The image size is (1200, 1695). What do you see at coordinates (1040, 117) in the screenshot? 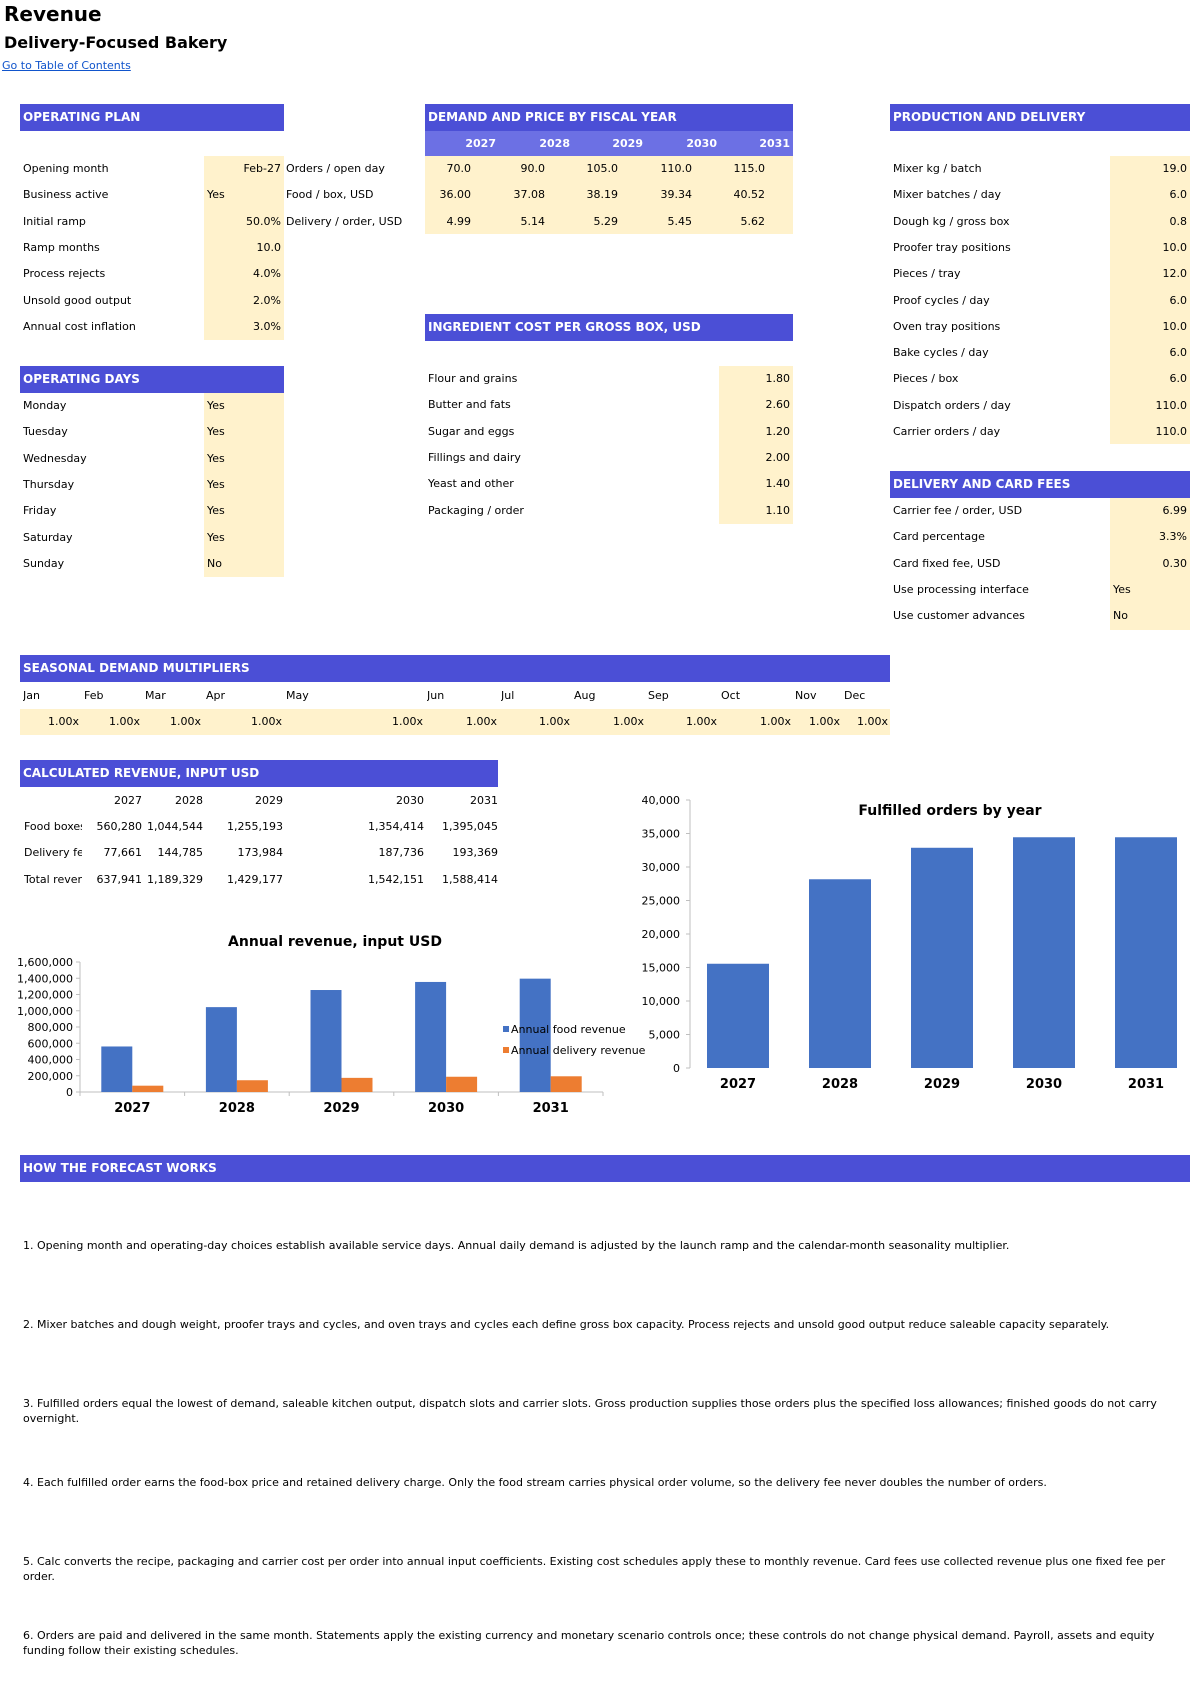
I see `production-delivery-header: PRODUCTION AND DELIVERY` at bounding box center [1040, 117].